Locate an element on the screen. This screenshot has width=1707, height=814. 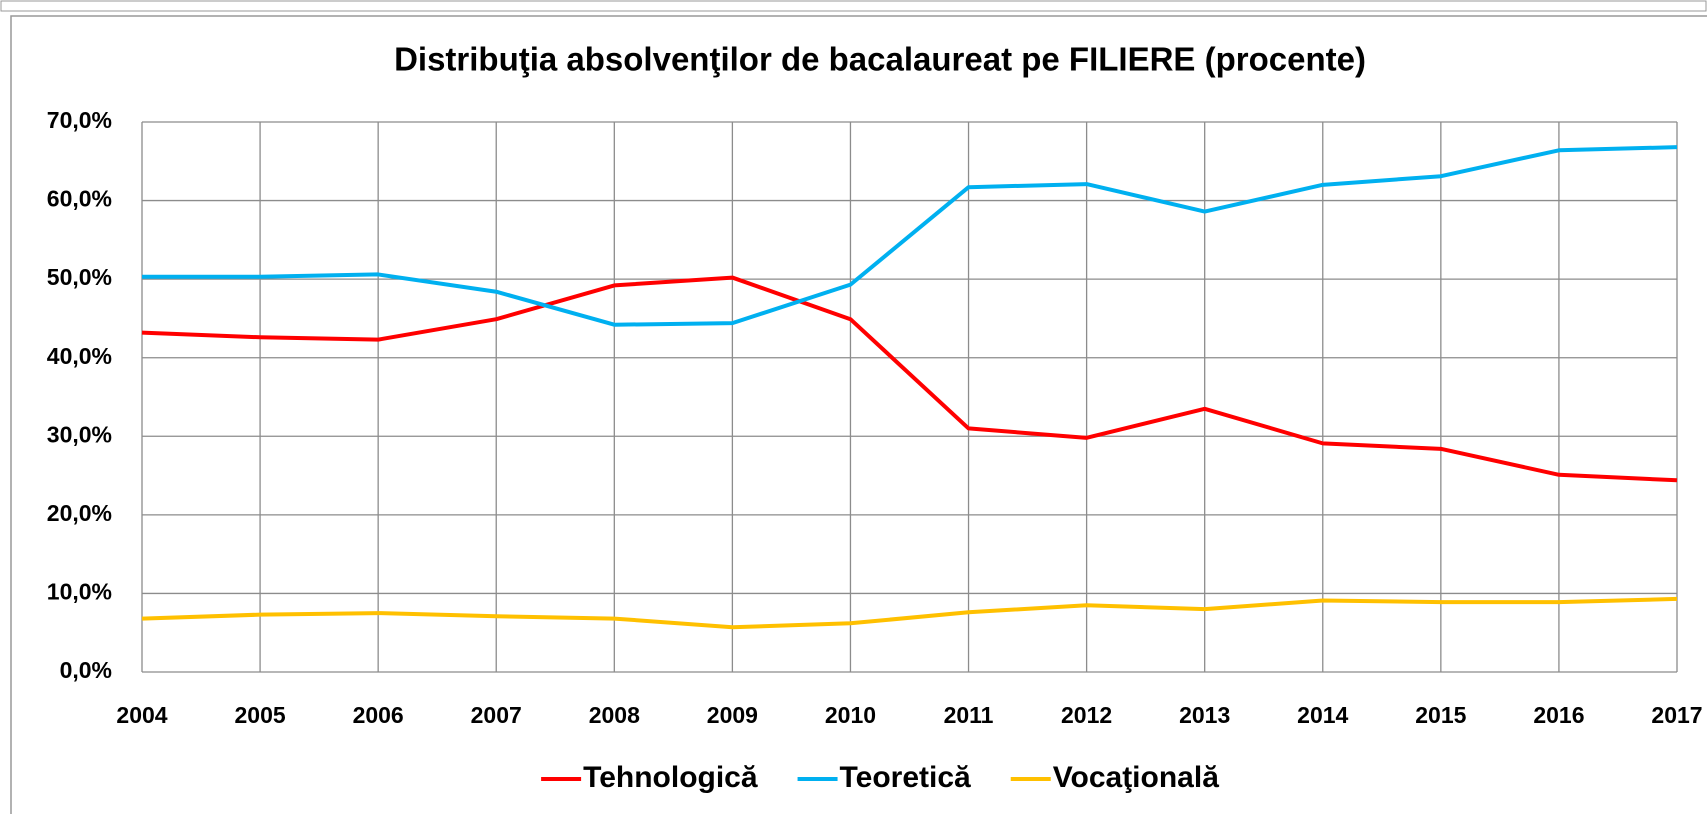
x-tick-label: 2007 is located at coordinates (496, 715).